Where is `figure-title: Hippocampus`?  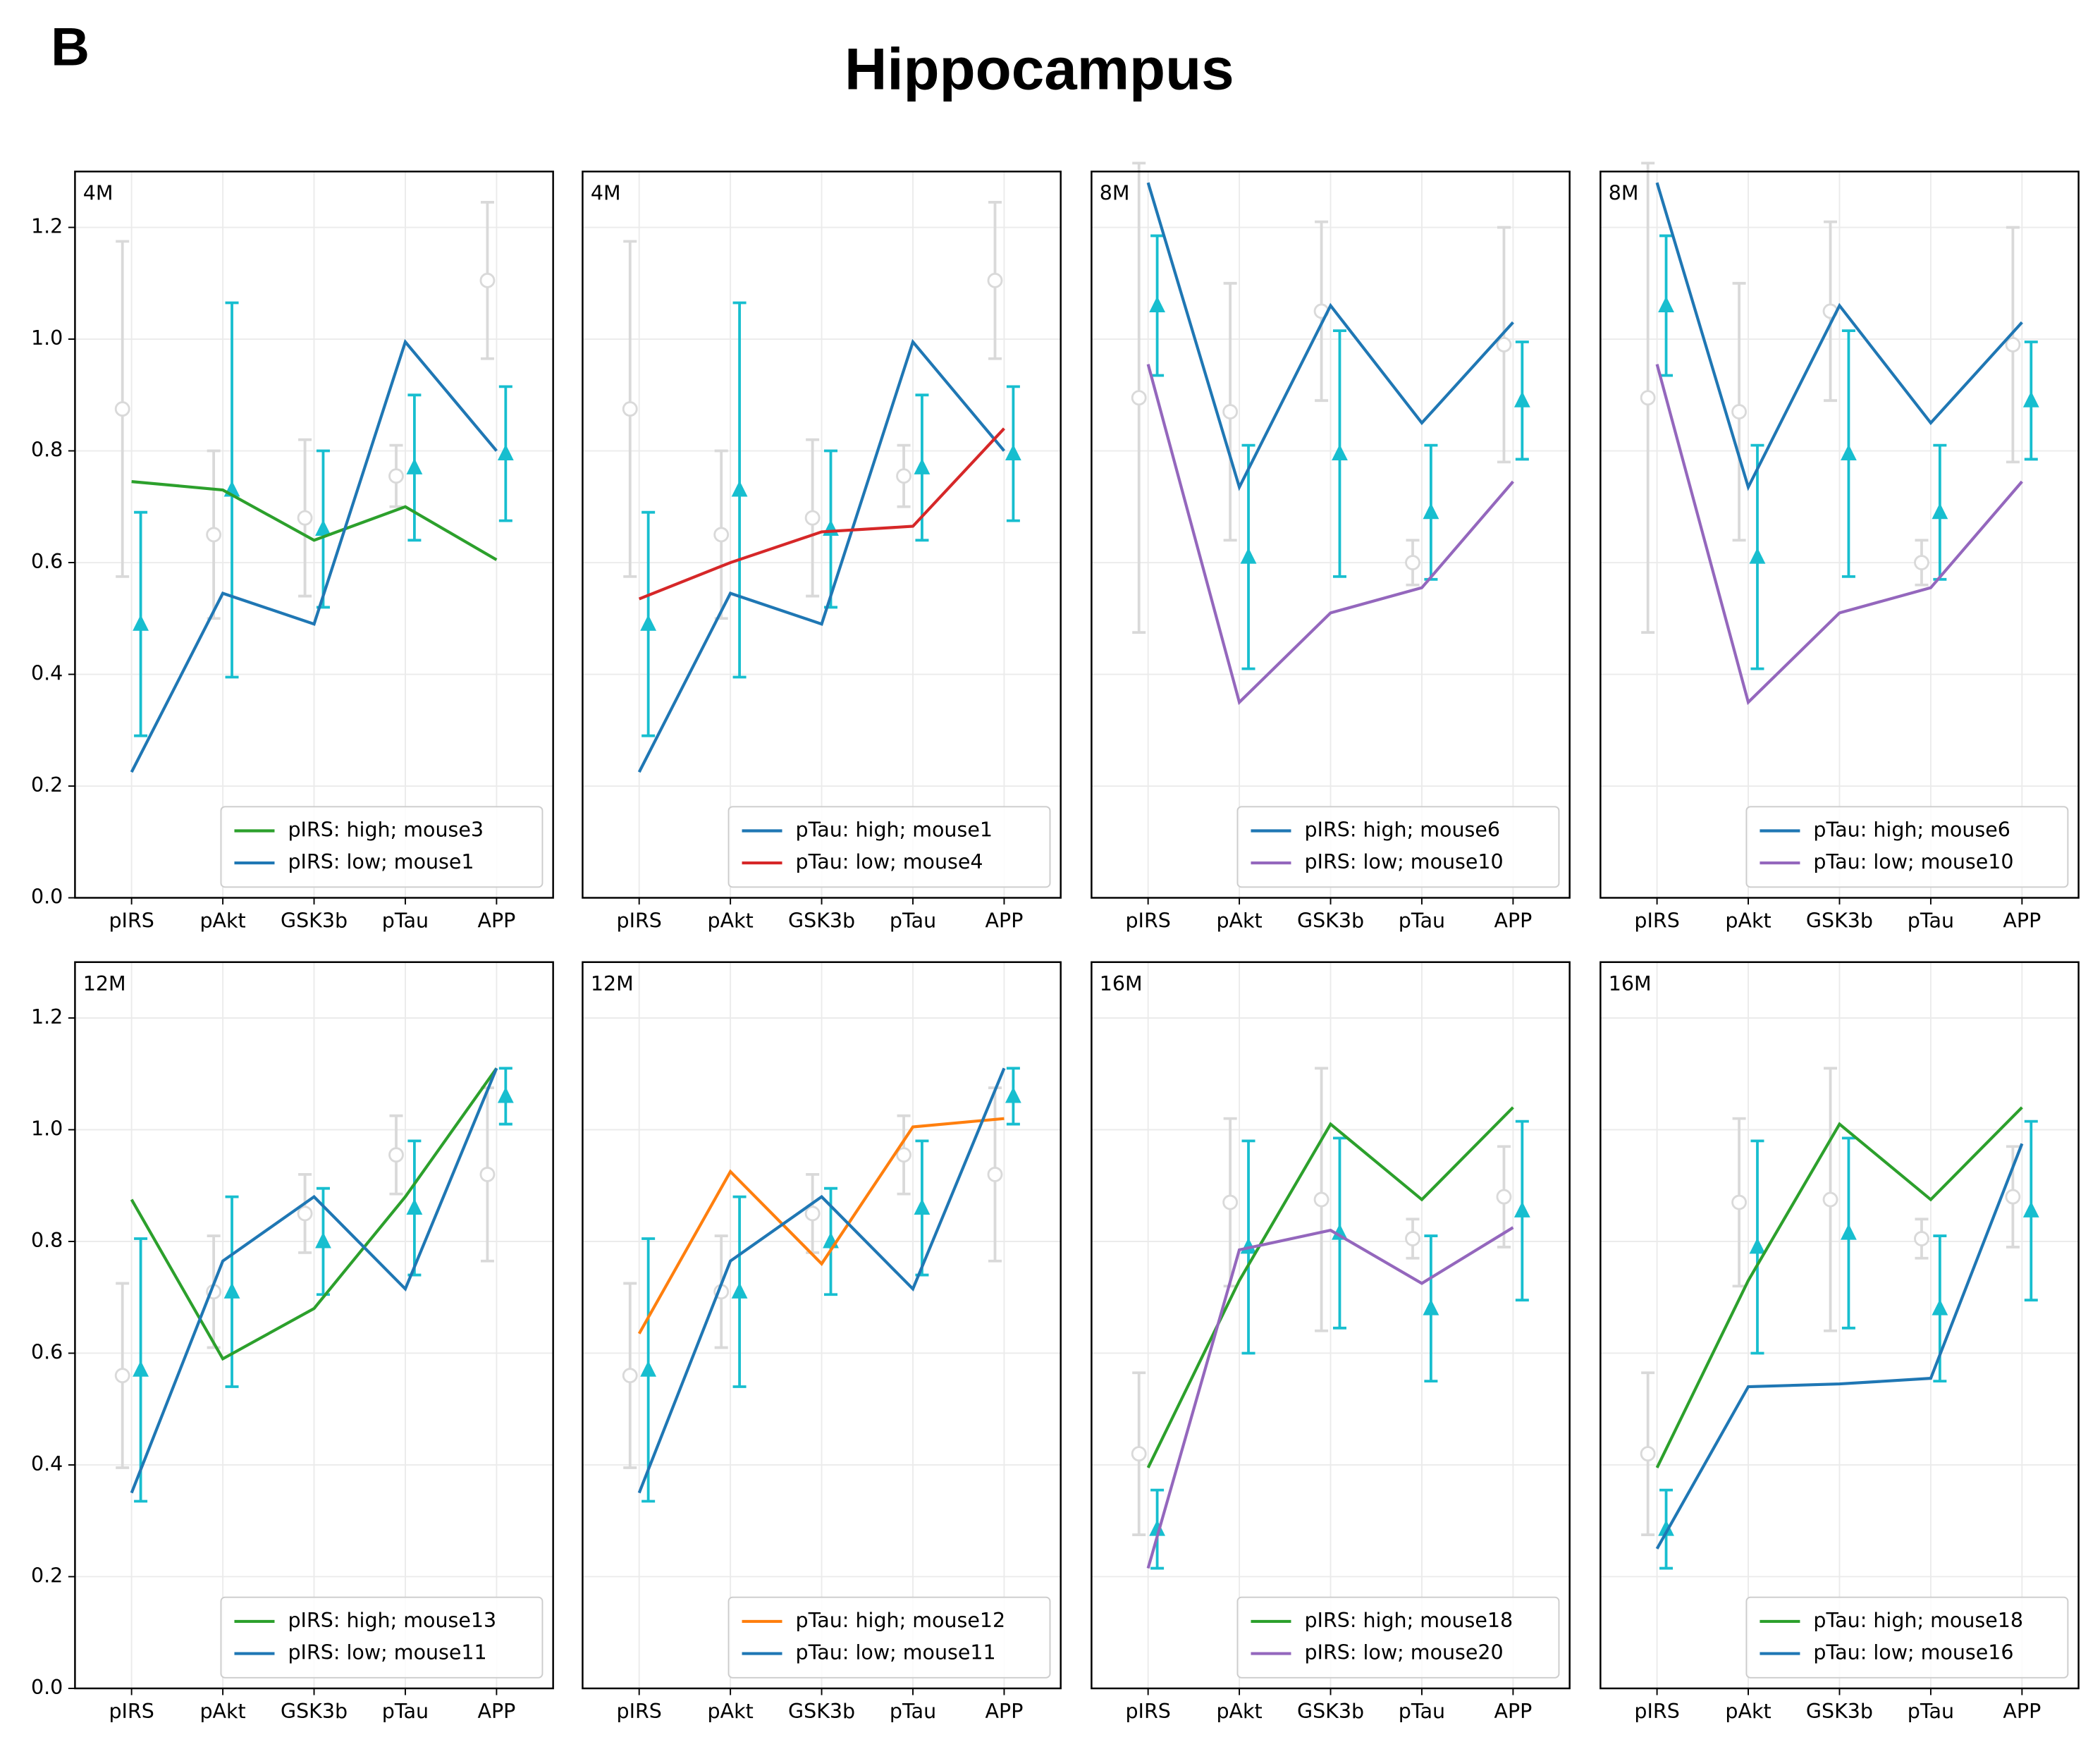
figure-title: Hippocampus is located at coordinates (1039, 69).